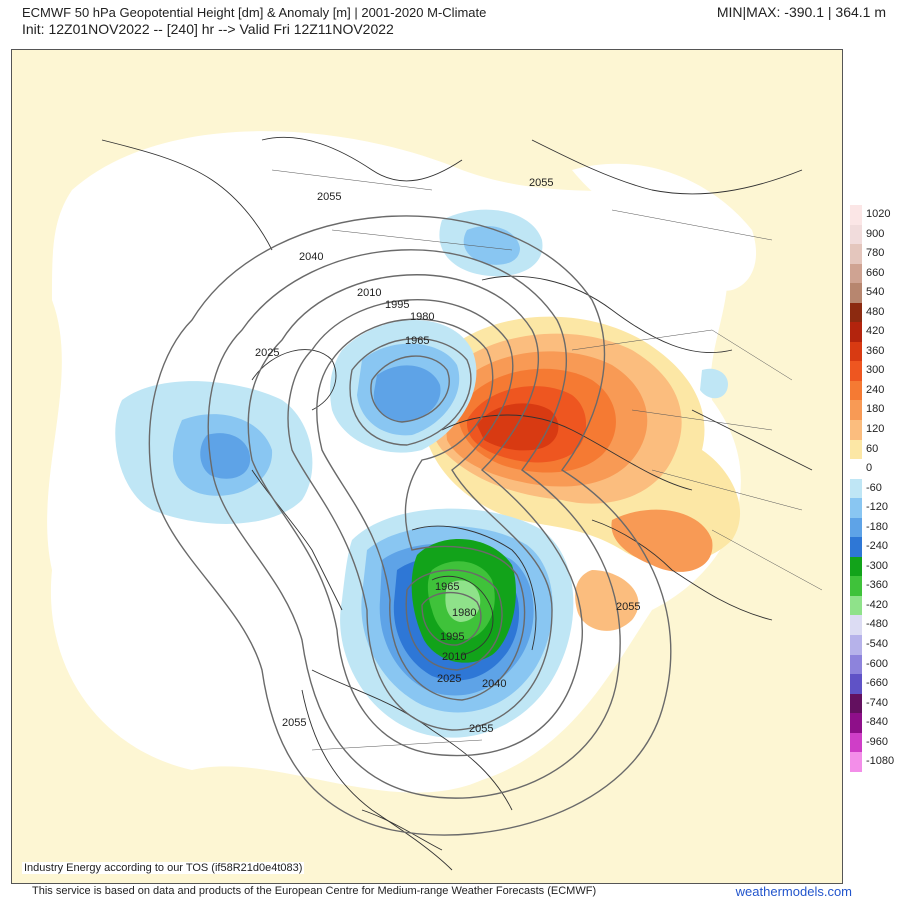  What do you see at coordinates (877, 741) in the screenshot?
I see `legend-label: -960` at bounding box center [877, 741].